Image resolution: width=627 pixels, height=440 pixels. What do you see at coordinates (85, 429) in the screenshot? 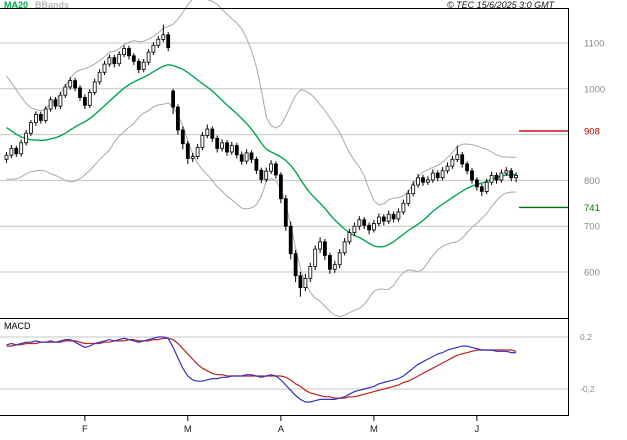
I see `month-label: F` at bounding box center [85, 429].